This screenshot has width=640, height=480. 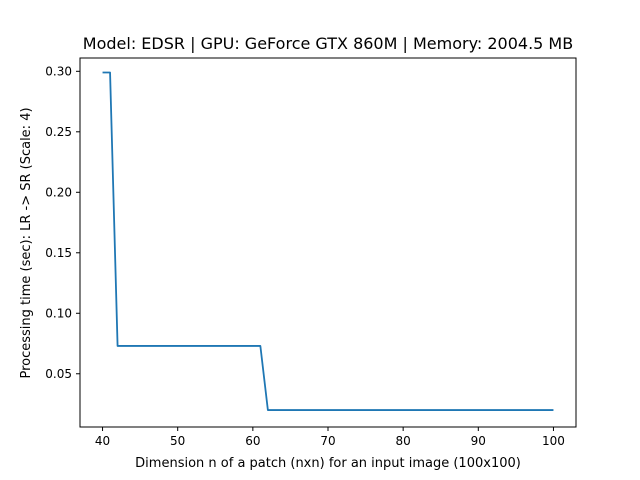 What do you see at coordinates (58, 192) in the screenshot?
I see `y-tick-label: 0.20` at bounding box center [58, 192].